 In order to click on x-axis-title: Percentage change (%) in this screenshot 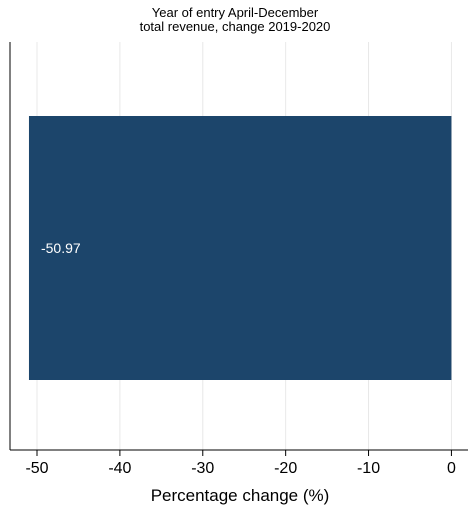, I will do `click(240, 495)`.